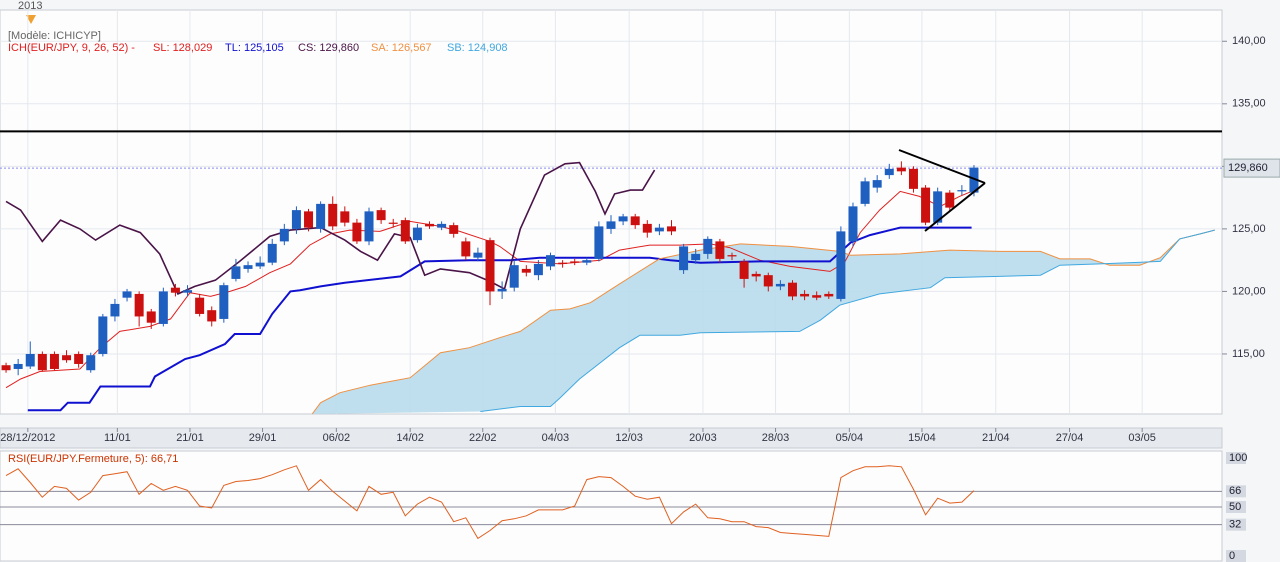 Image resolution: width=1280 pixels, height=562 pixels. Describe the element at coordinates (1249, 291) in the screenshot. I see `y-tick-label: 120,00` at that location.